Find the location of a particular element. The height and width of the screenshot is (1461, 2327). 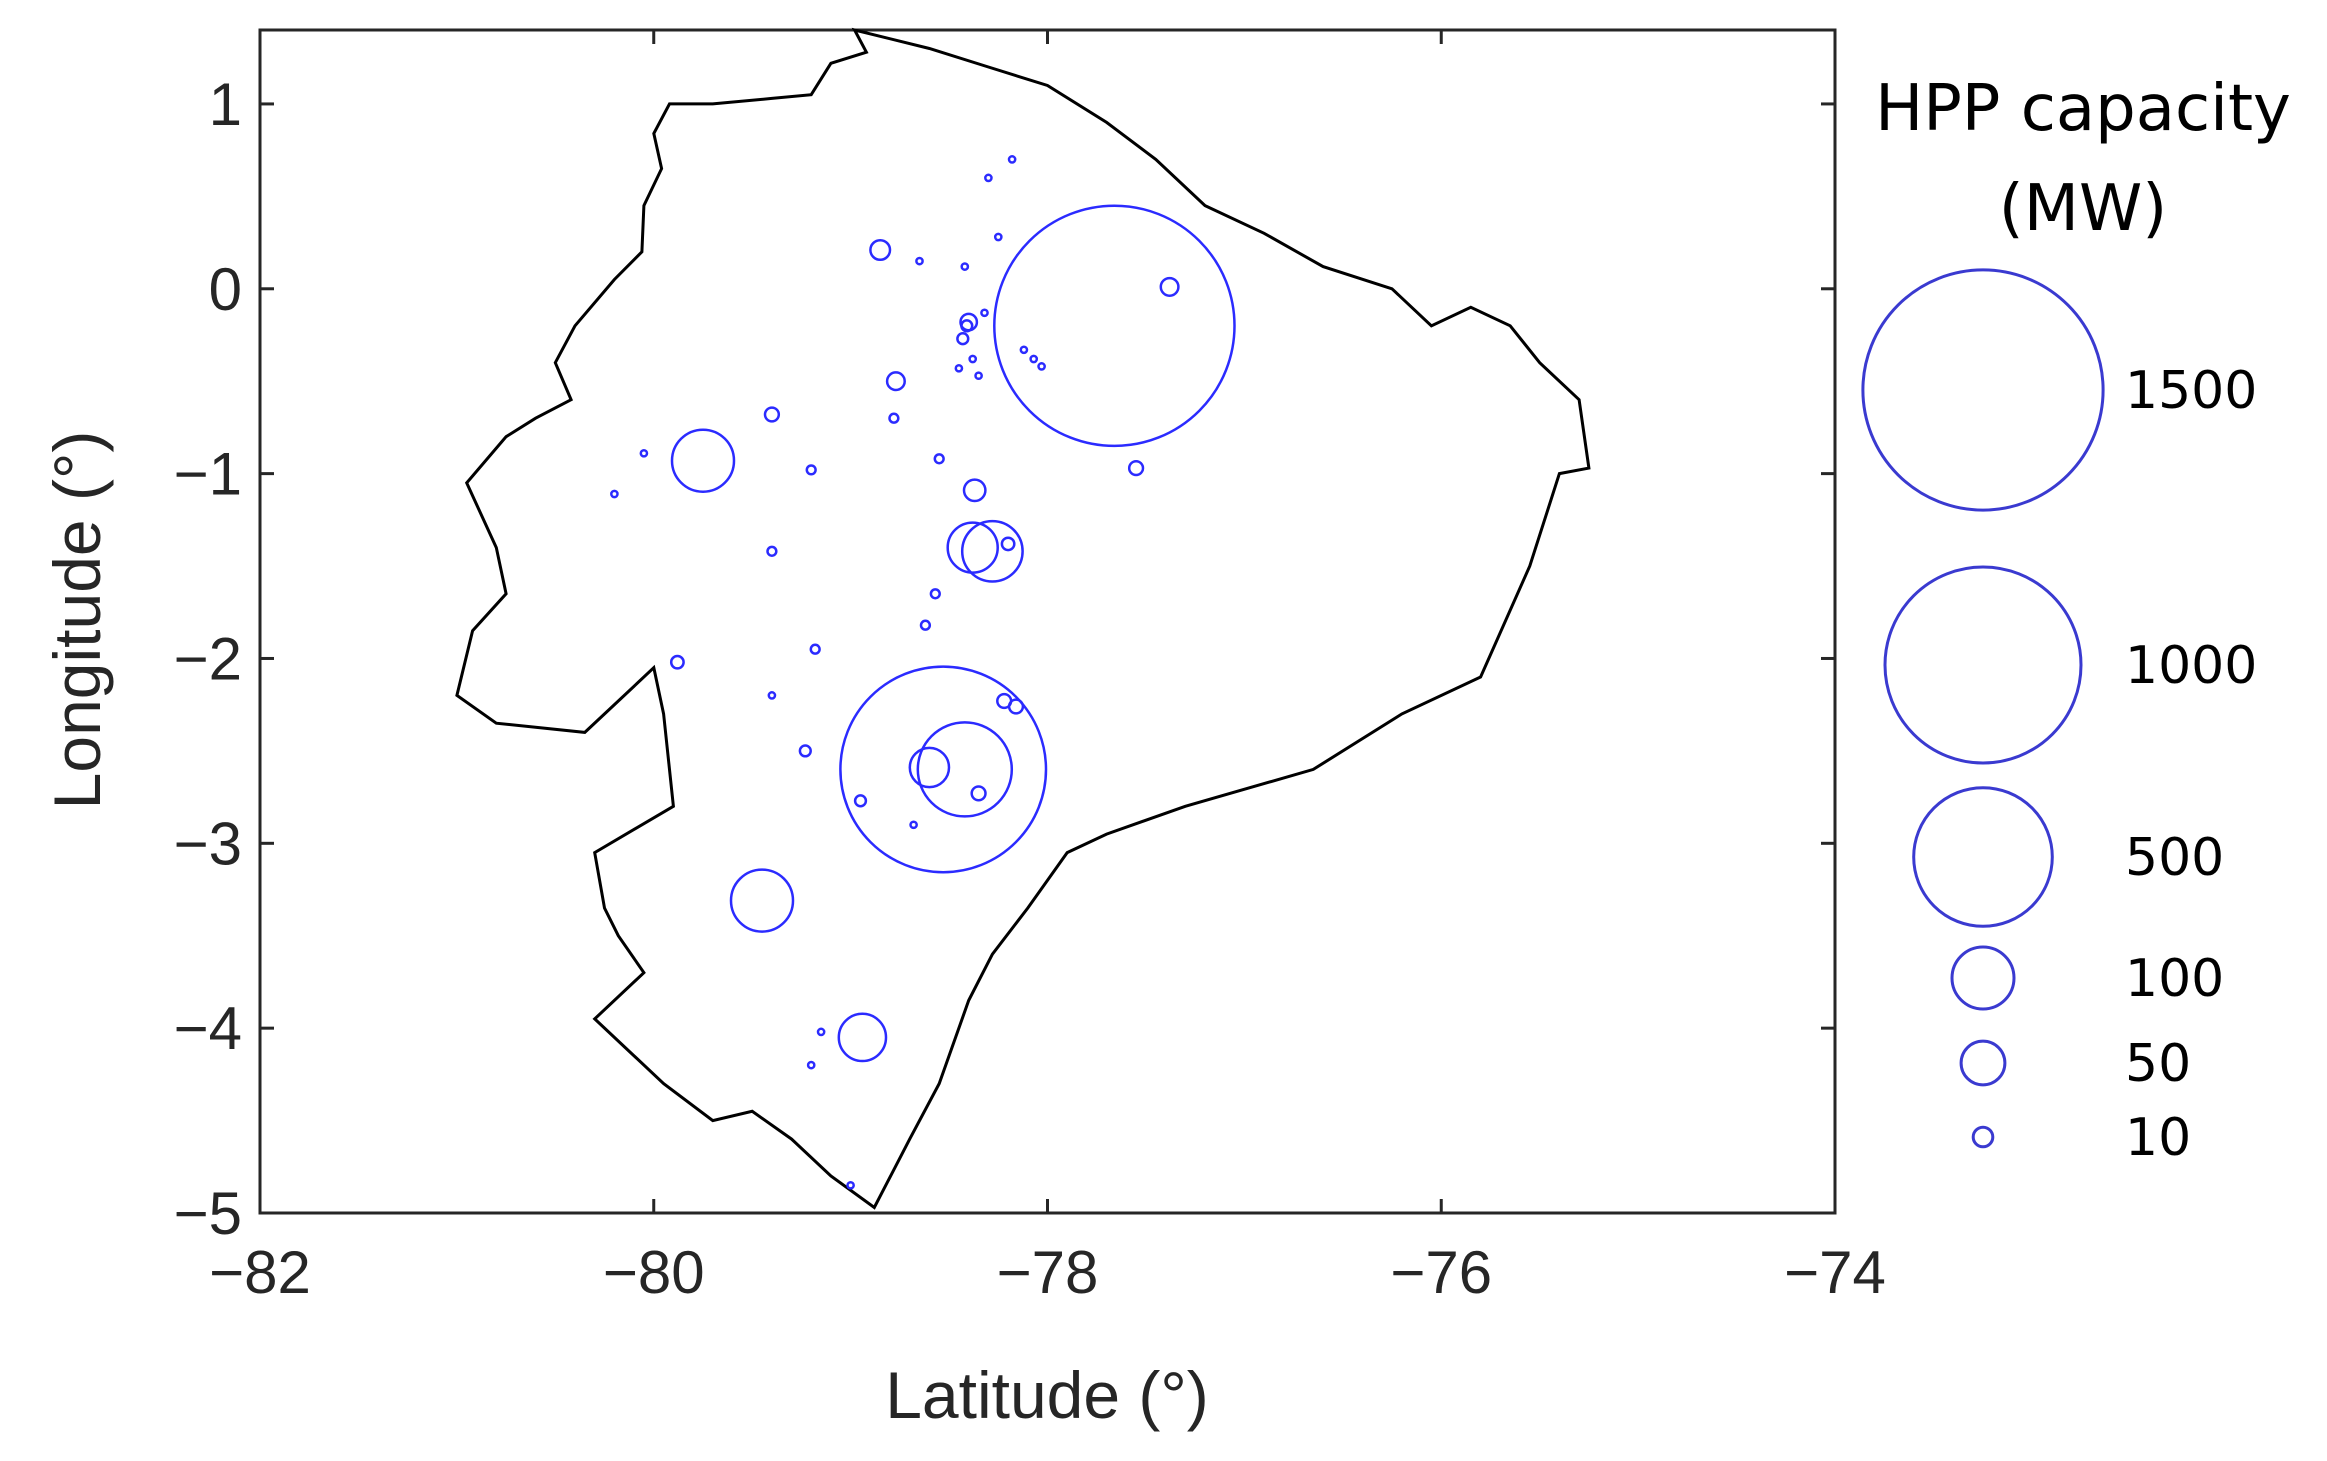

y-tick-label: 1 is located at coordinates (225, 104).